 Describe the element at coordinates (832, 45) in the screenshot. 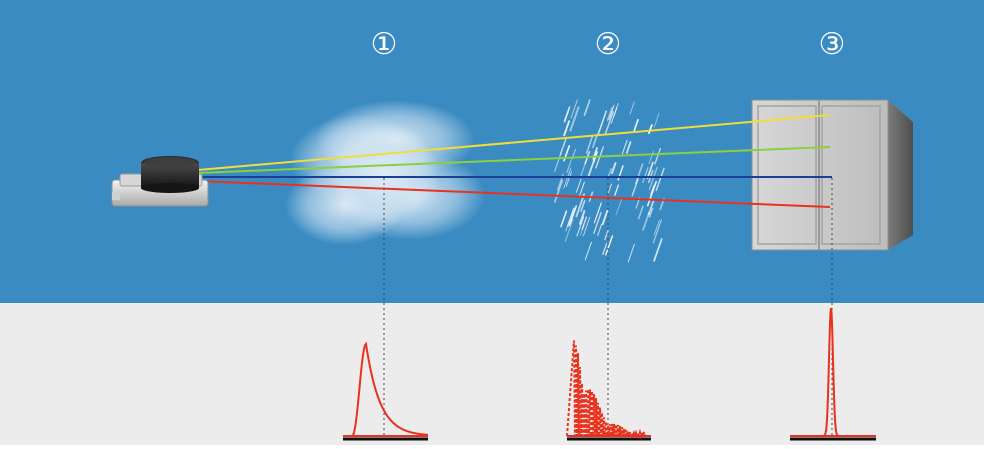

I see `marker-target: ③` at that location.